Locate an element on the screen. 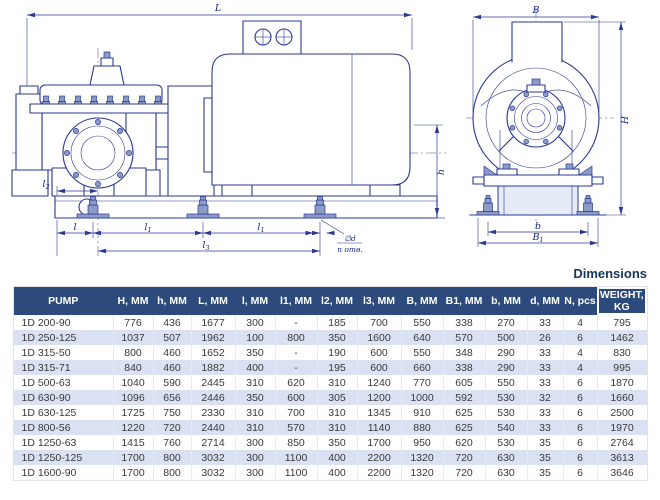 The height and width of the screenshot is (500, 660). dimension-value: 1677 is located at coordinates (212, 323).